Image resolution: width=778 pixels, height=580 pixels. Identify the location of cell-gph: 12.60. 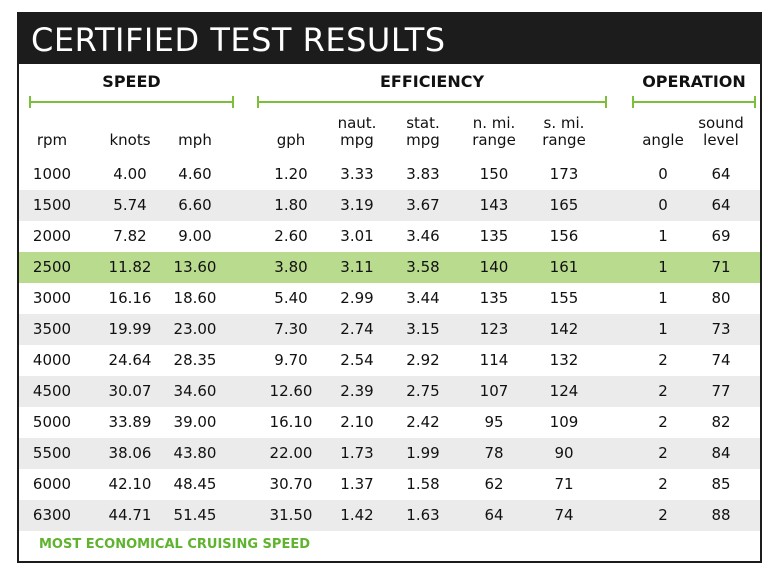
(291, 391).